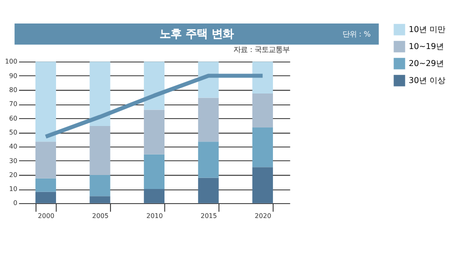 Image resolution: width=450 pixels, height=264 pixels. What do you see at coordinates (427, 80) in the screenshot?
I see `legend-label: 30년 이상` at bounding box center [427, 80].